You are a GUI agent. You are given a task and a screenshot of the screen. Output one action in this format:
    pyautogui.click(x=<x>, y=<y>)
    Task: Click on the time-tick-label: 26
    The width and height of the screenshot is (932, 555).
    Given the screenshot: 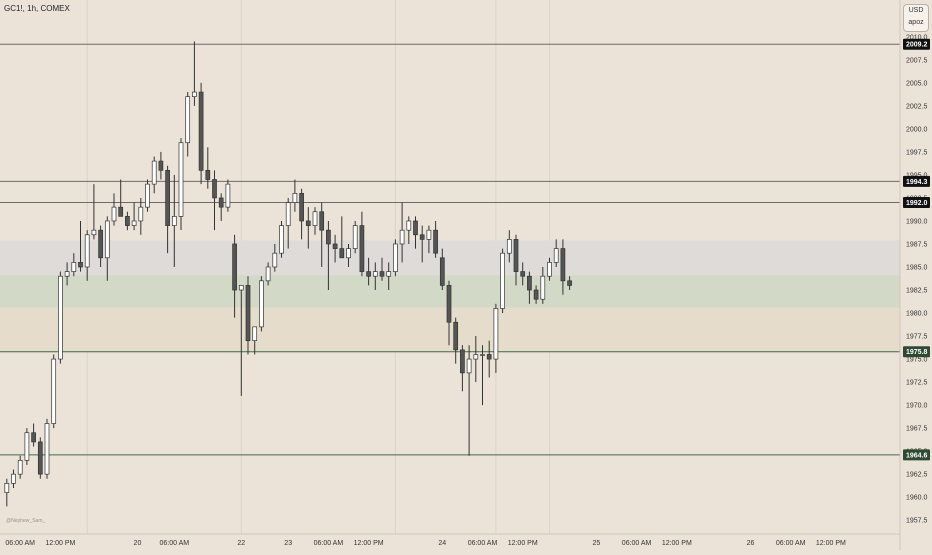 What is the action you would take?
    pyautogui.click(x=751, y=543)
    